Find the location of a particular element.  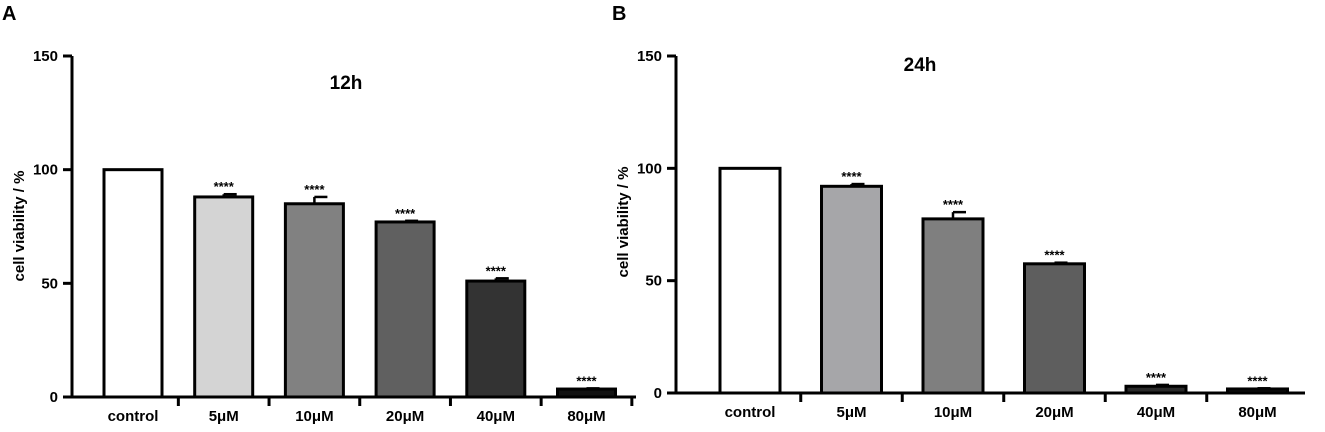

x-tick-label-b-3: 20μM is located at coordinates (1054, 412).